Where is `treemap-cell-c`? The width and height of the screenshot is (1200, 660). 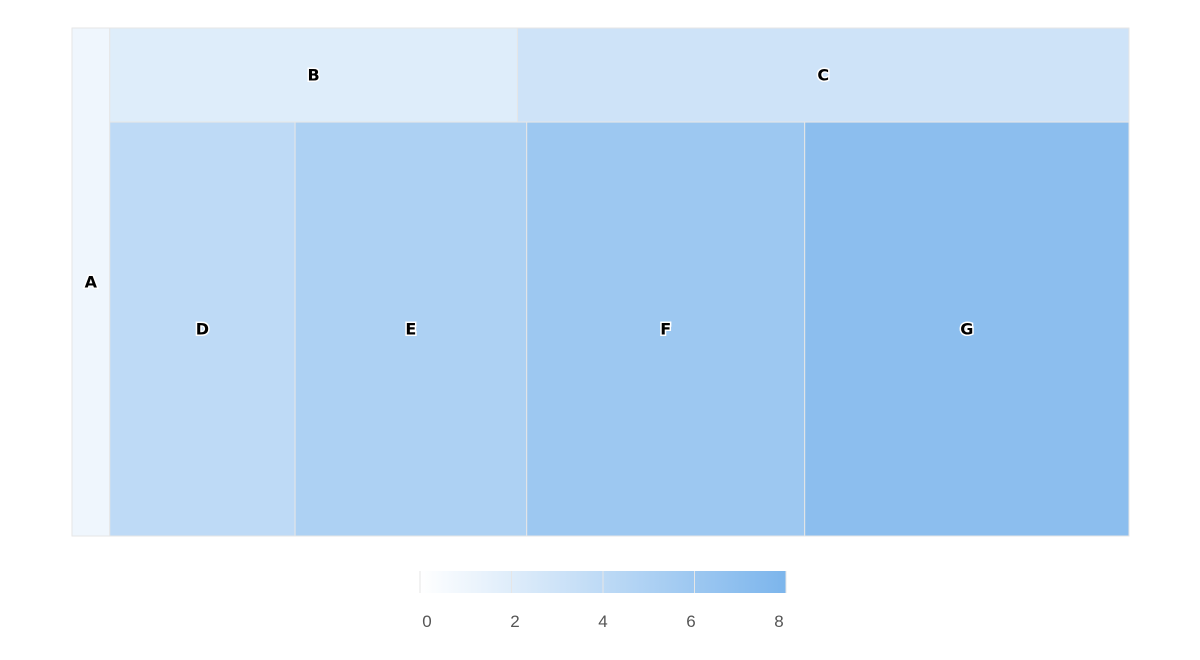 treemap-cell-c is located at coordinates (823, 75).